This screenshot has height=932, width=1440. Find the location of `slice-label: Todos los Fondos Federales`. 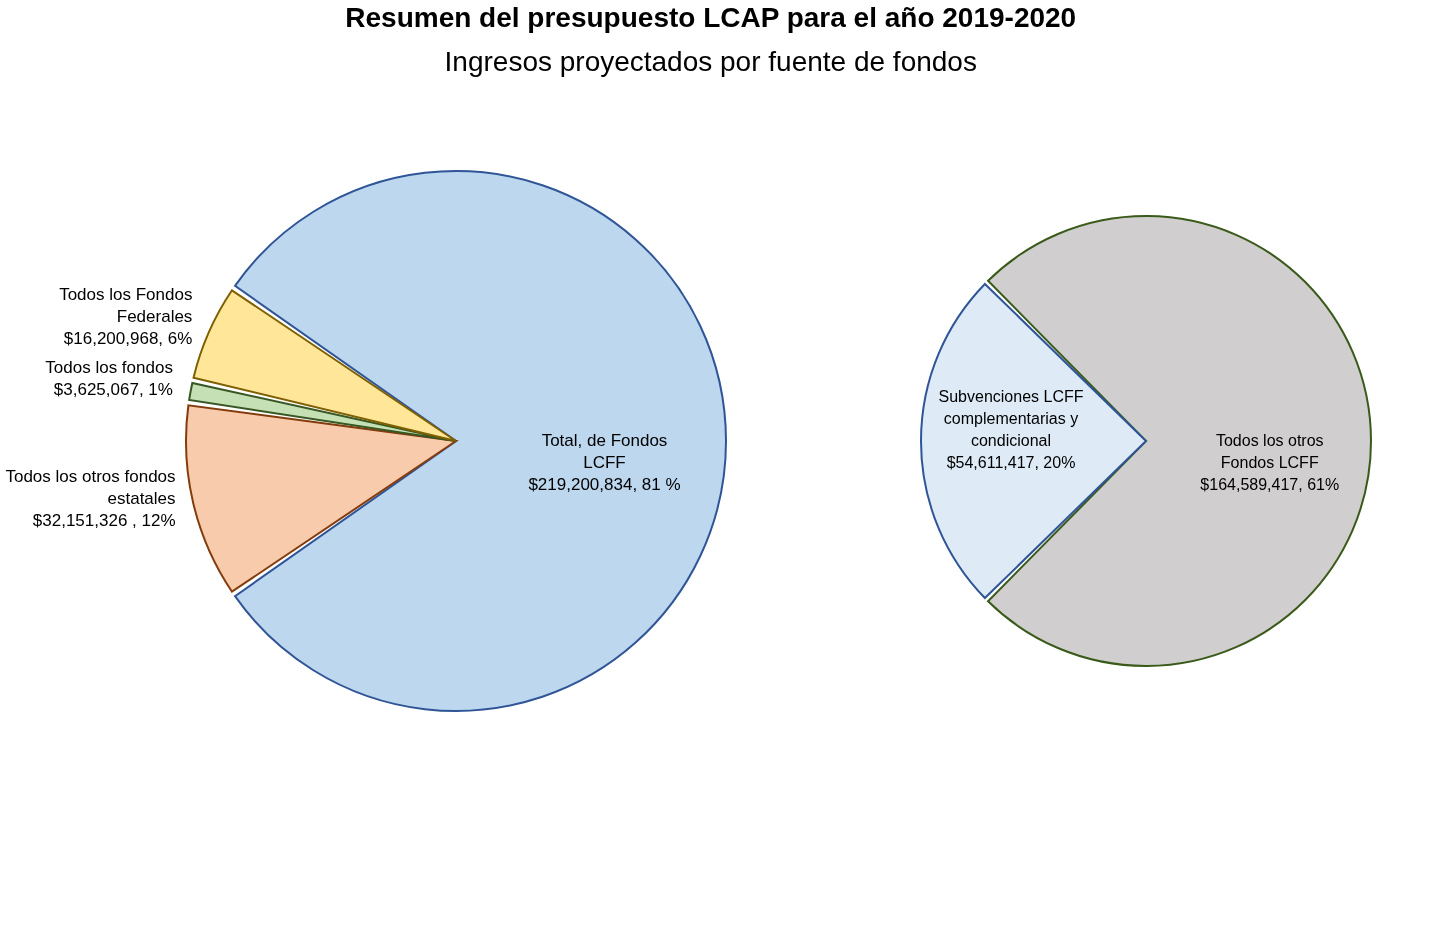

slice-label: Todos los Fondos Federales is located at coordinates (126, 306).